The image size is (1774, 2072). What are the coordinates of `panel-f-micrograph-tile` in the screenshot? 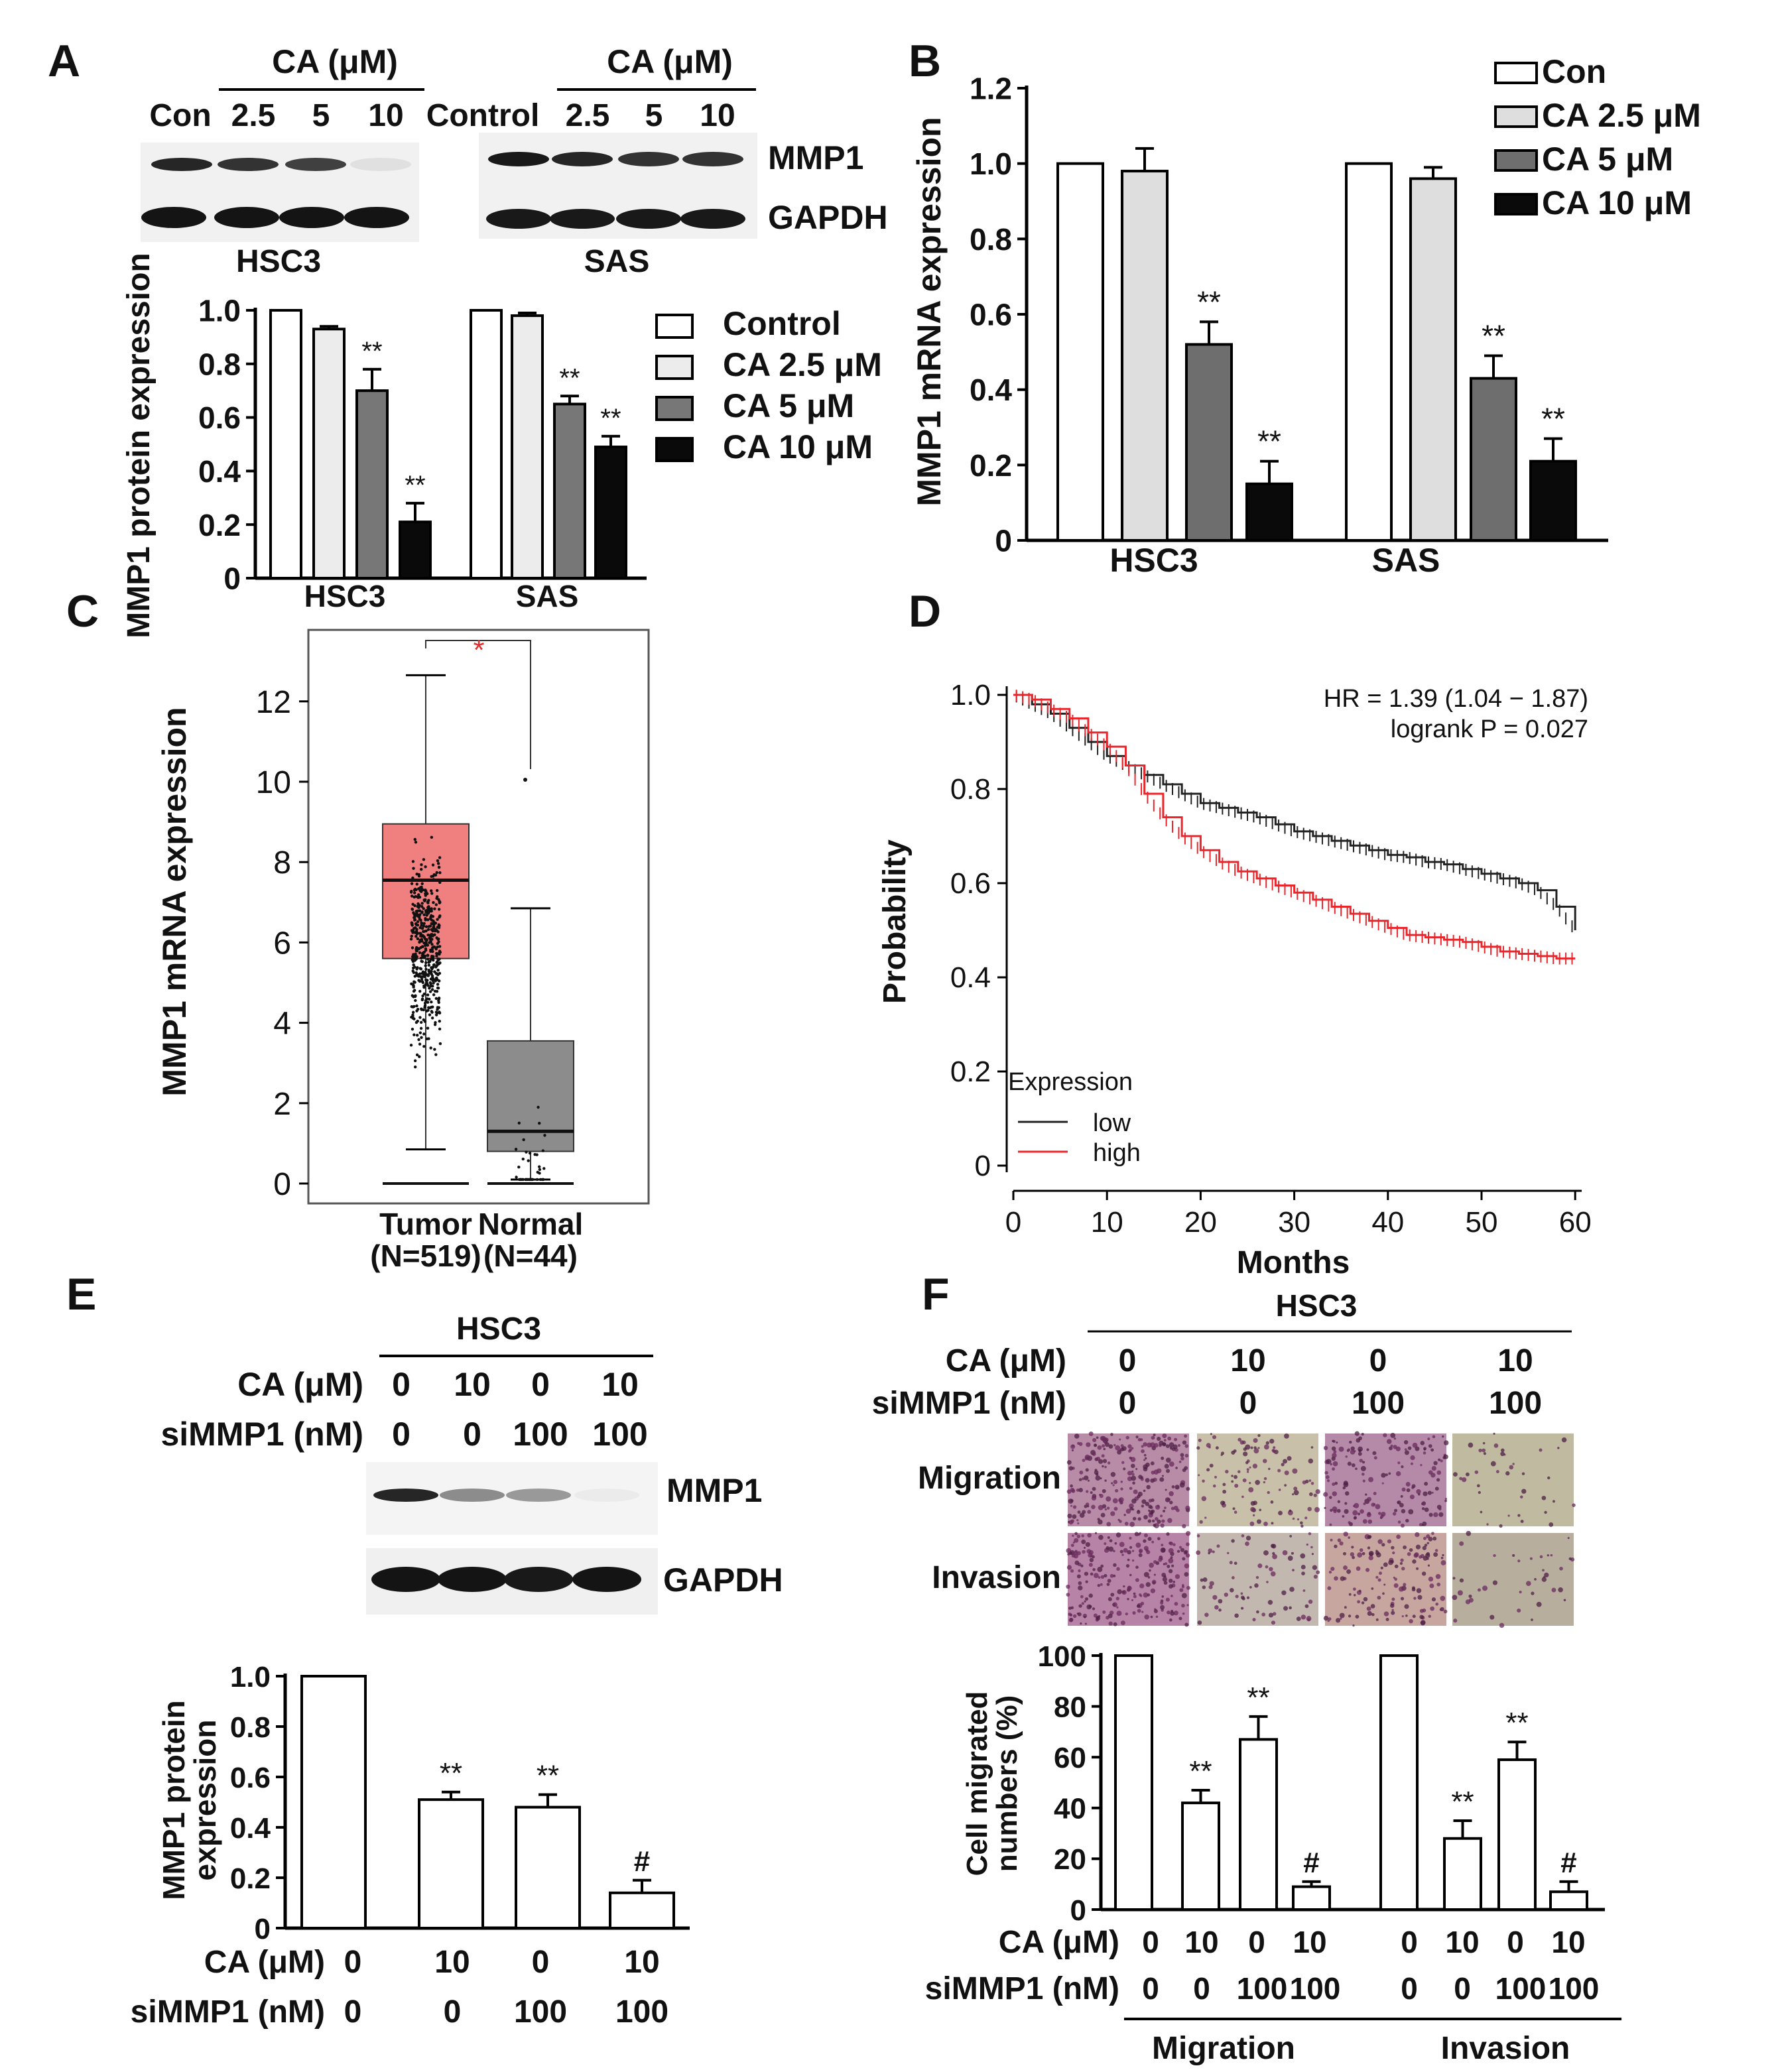 It's located at (1385, 1479).